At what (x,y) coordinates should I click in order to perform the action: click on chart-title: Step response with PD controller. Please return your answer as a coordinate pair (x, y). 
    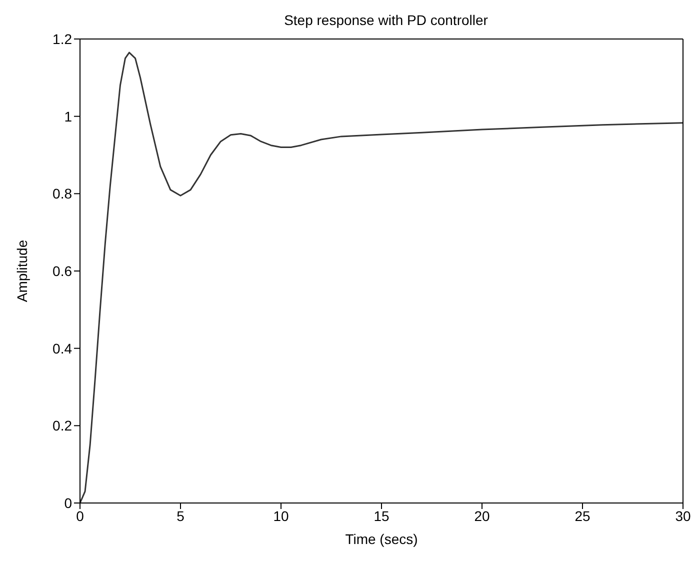
    Looking at the image, I should click on (386, 20).